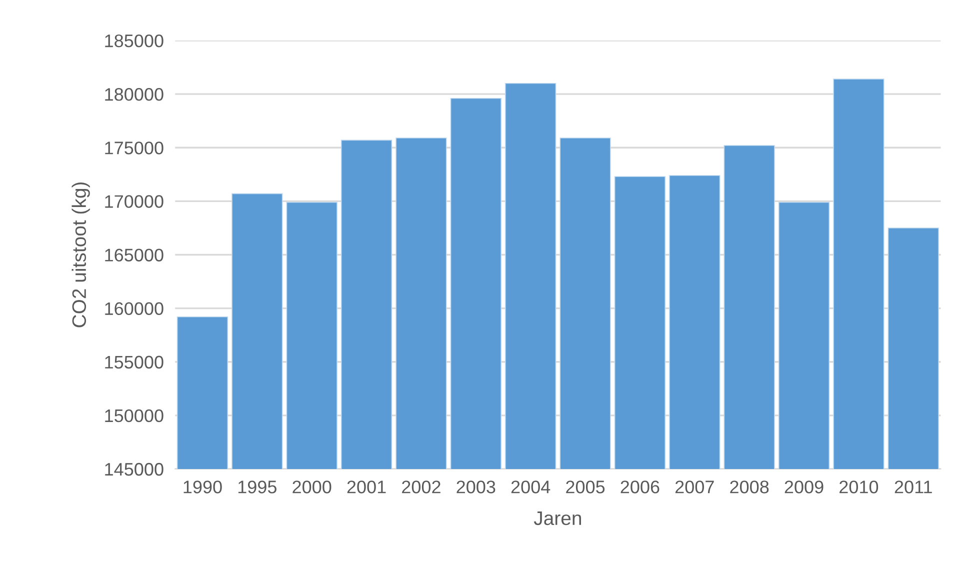 This screenshot has width=957, height=579. Describe the element at coordinates (913, 487) in the screenshot. I see `x-tick-label: 2011` at that location.